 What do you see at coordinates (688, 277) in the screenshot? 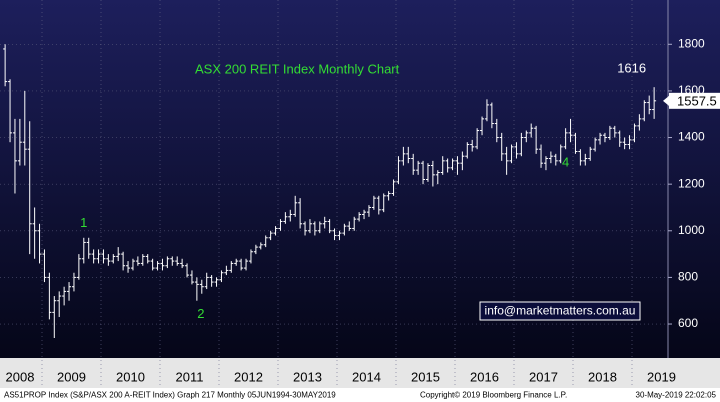
I see `y-tick-label: 800` at bounding box center [688, 277].